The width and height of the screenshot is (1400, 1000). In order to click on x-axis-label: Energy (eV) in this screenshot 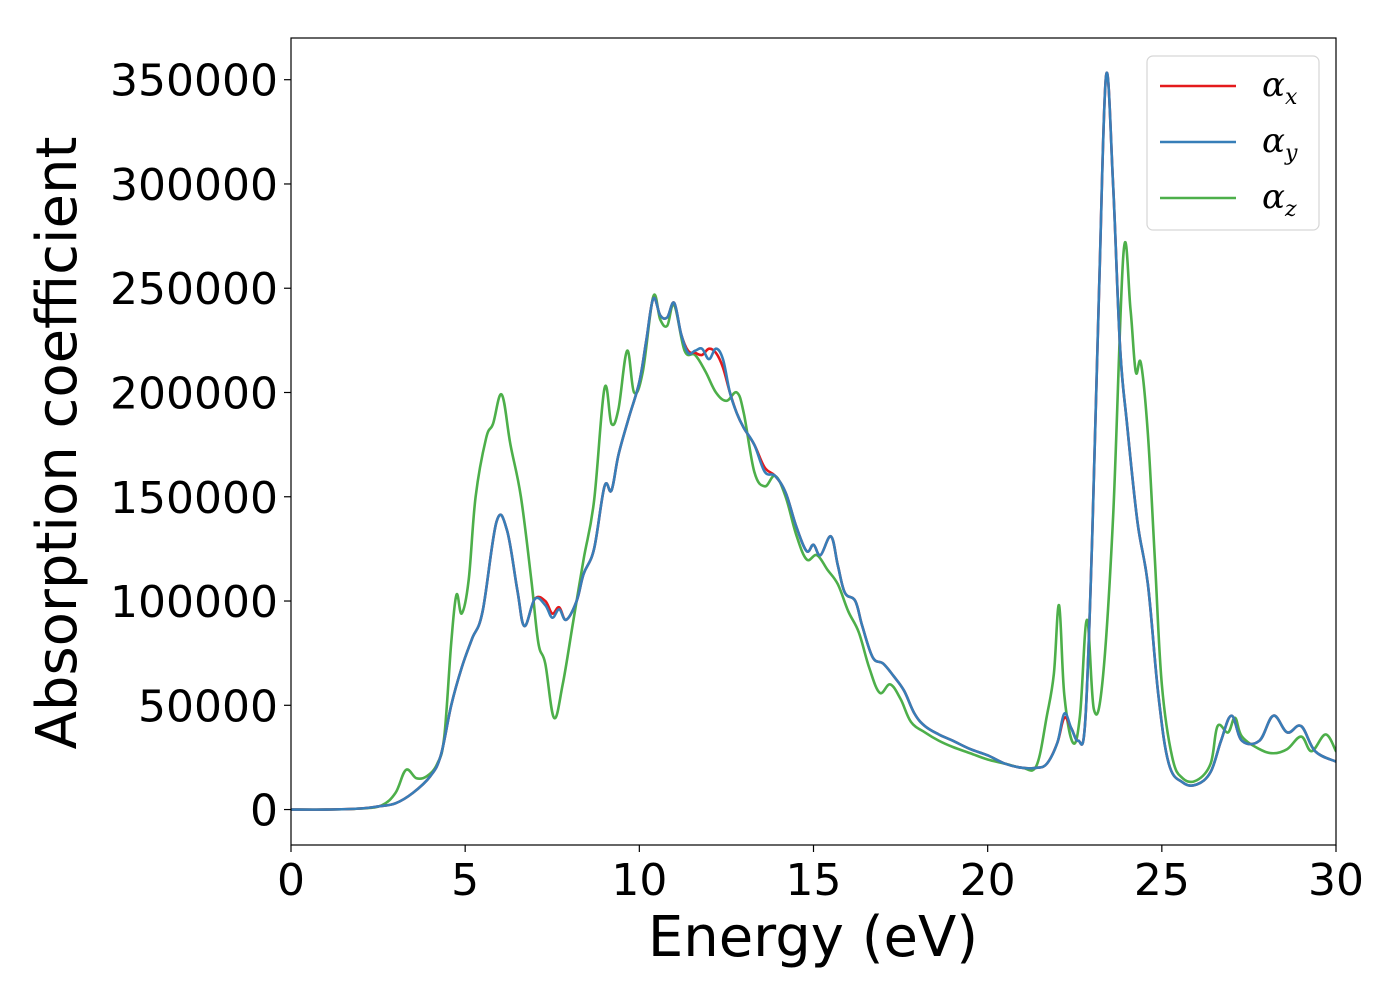, I will do `click(813, 937)`.